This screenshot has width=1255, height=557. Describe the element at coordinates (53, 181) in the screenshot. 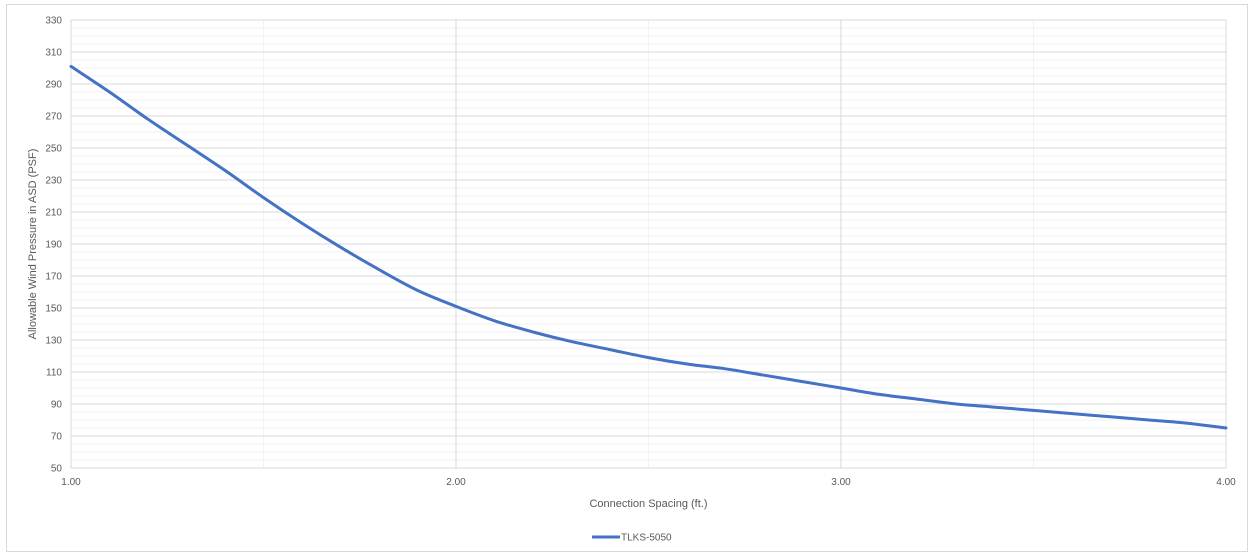

I see `y-tick-label: 230` at that location.